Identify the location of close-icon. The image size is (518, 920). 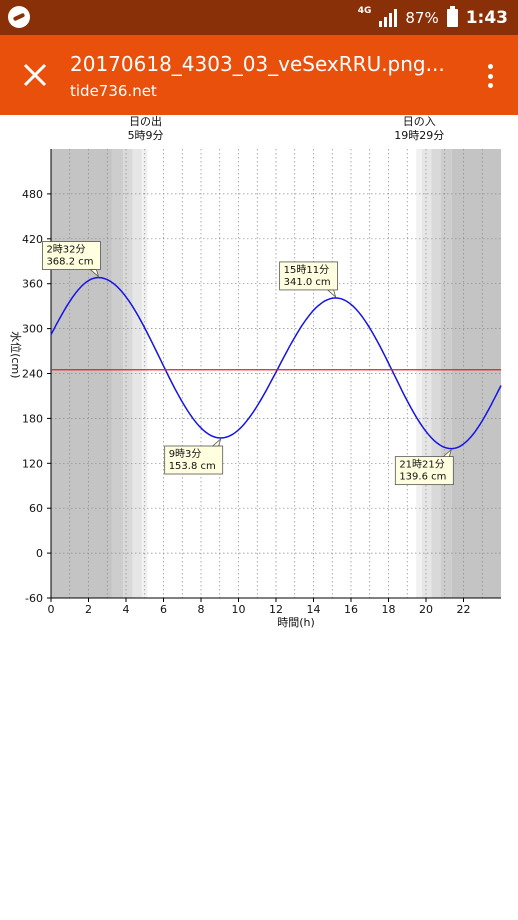
(35, 75).